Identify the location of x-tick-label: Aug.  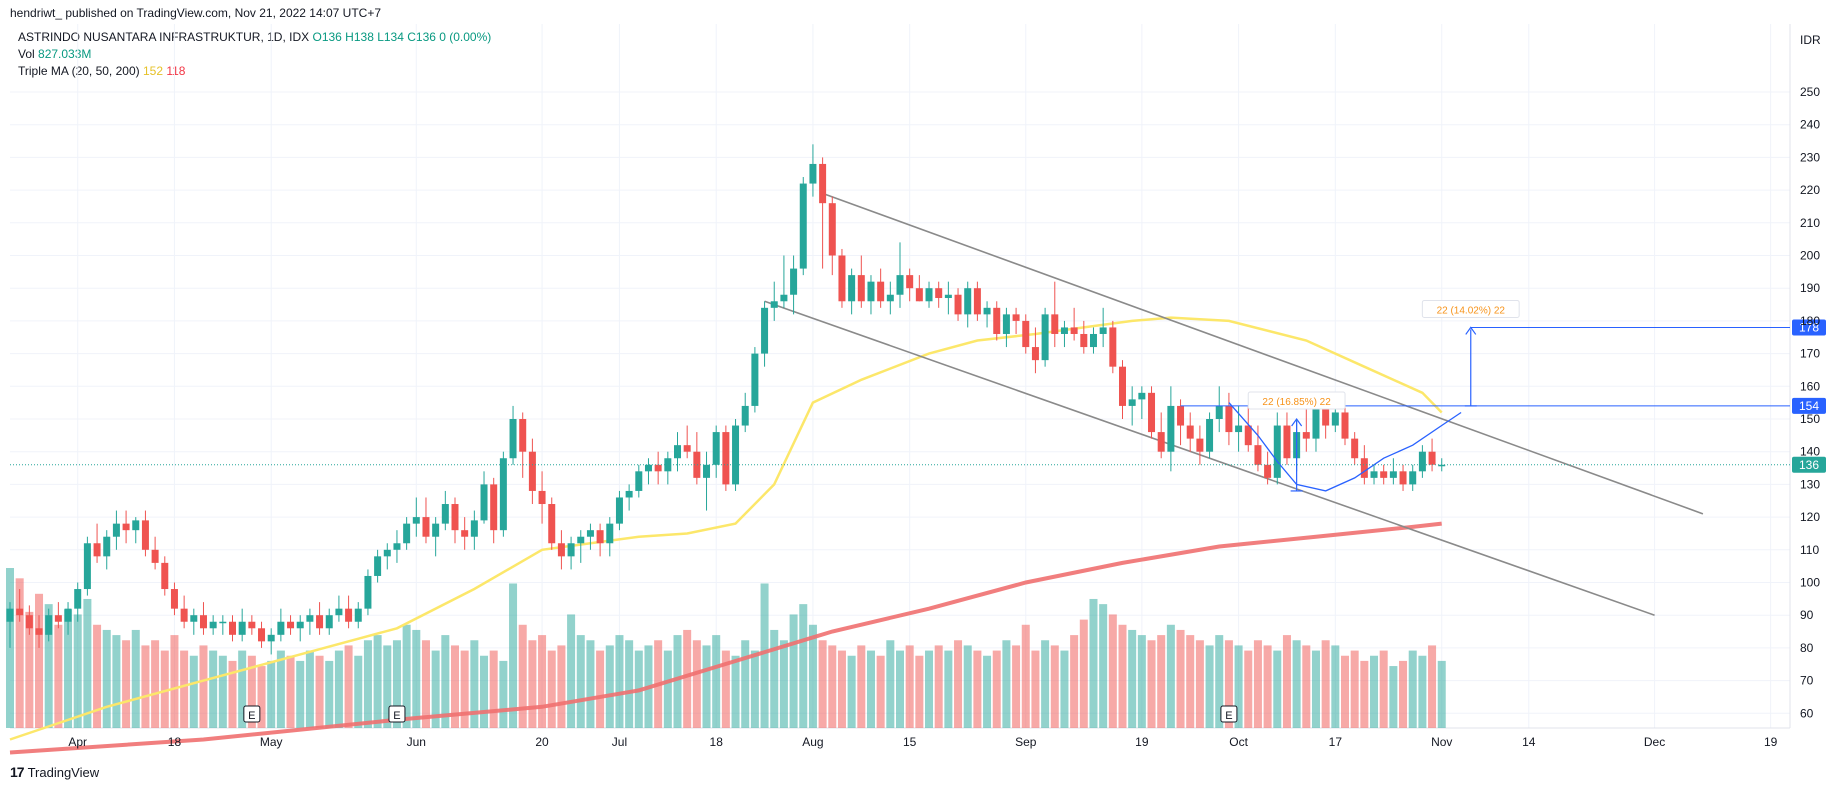
(812, 742).